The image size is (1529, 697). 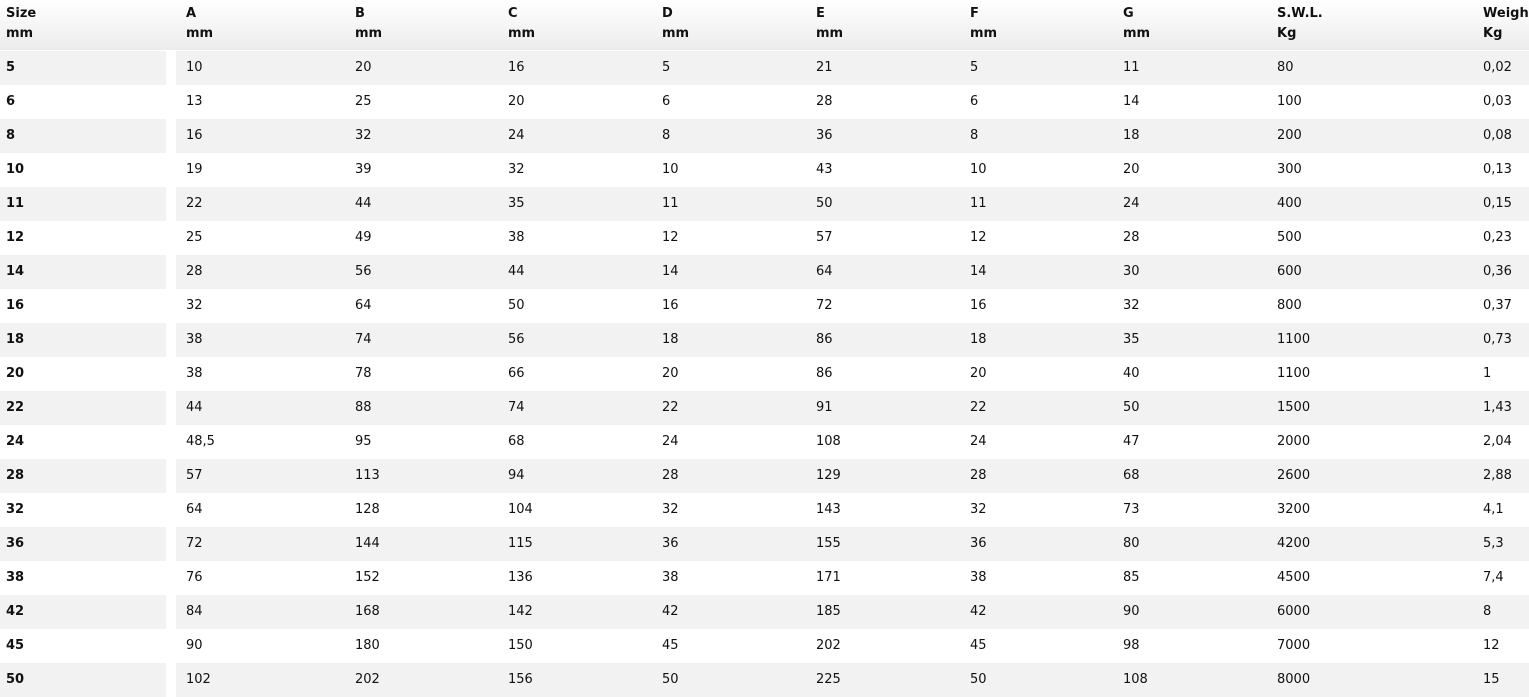 I want to click on table-cell: 3200, so click(x=1294, y=509).